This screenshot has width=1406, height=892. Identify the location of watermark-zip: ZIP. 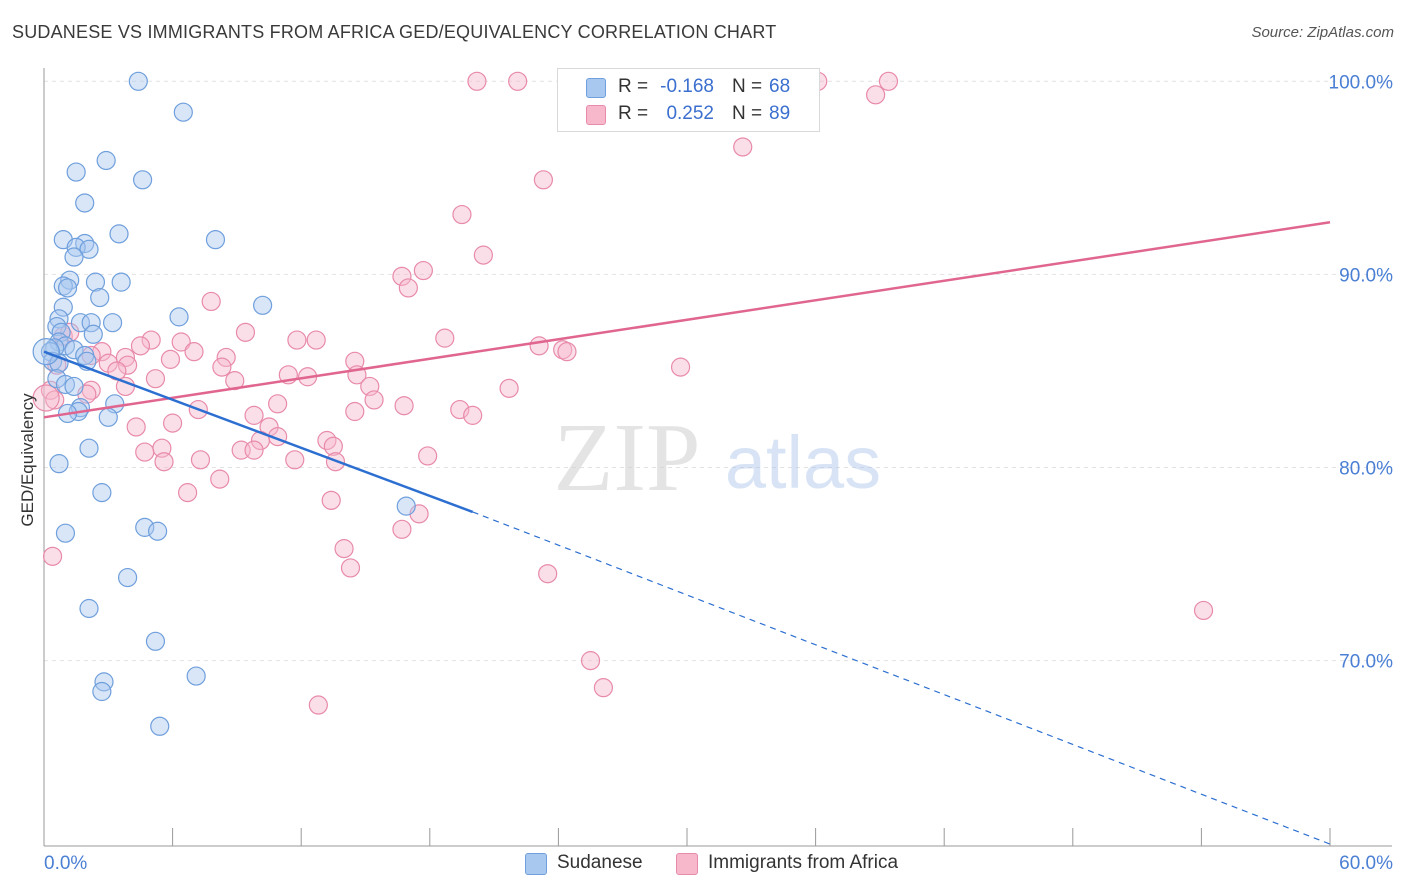
(627, 458).